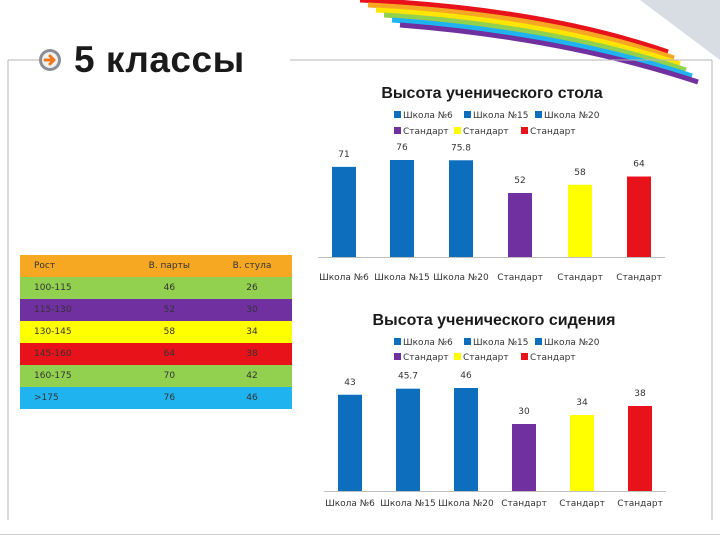 This screenshot has height=540, width=720. I want to click on table-row: 115-130 52 30, so click(156, 310).